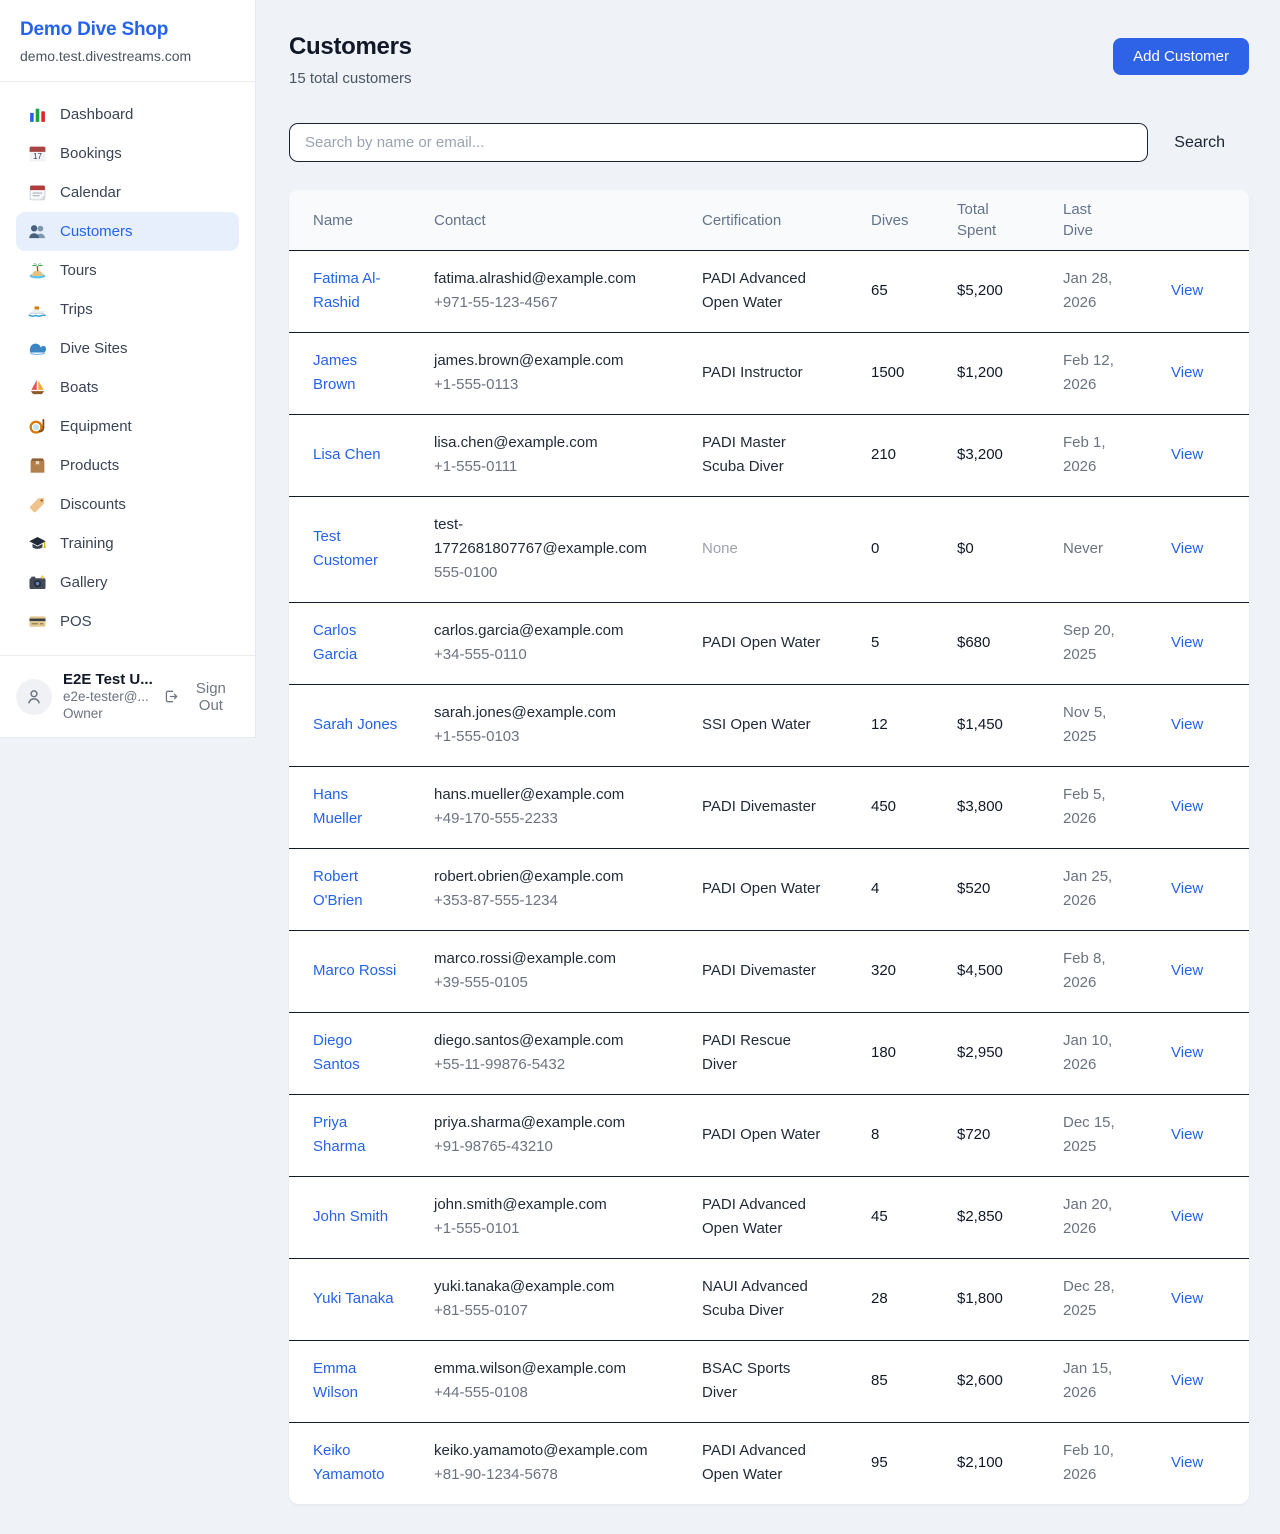 The height and width of the screenshot is (1534, 1280). What do you see at coordinates (94, 348) in the screenshot?
I see `sidebar-item-label: Dive Sites` at bounding box center [94, 348].